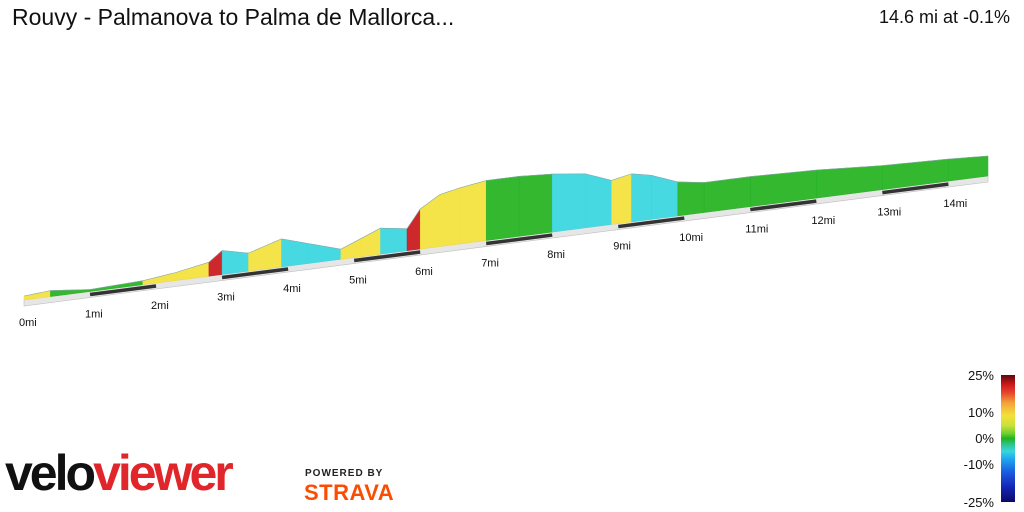  I want to click on legend-label-25: 25%, so click(980, 375).